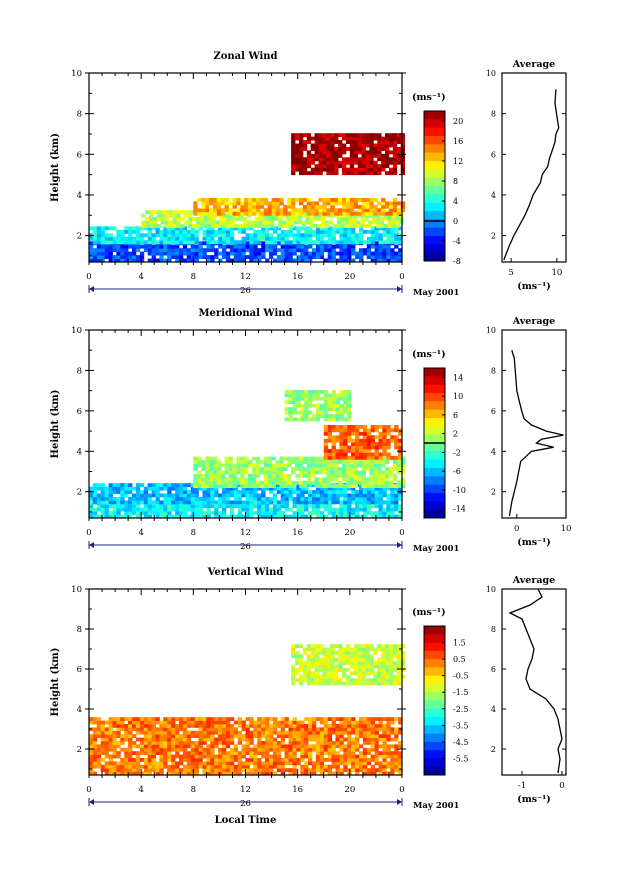 This screenshot has width=620, height=873. Describe the element at coordinates (434, 481) in the screenshot. I see `colorbar-segment` at that location.